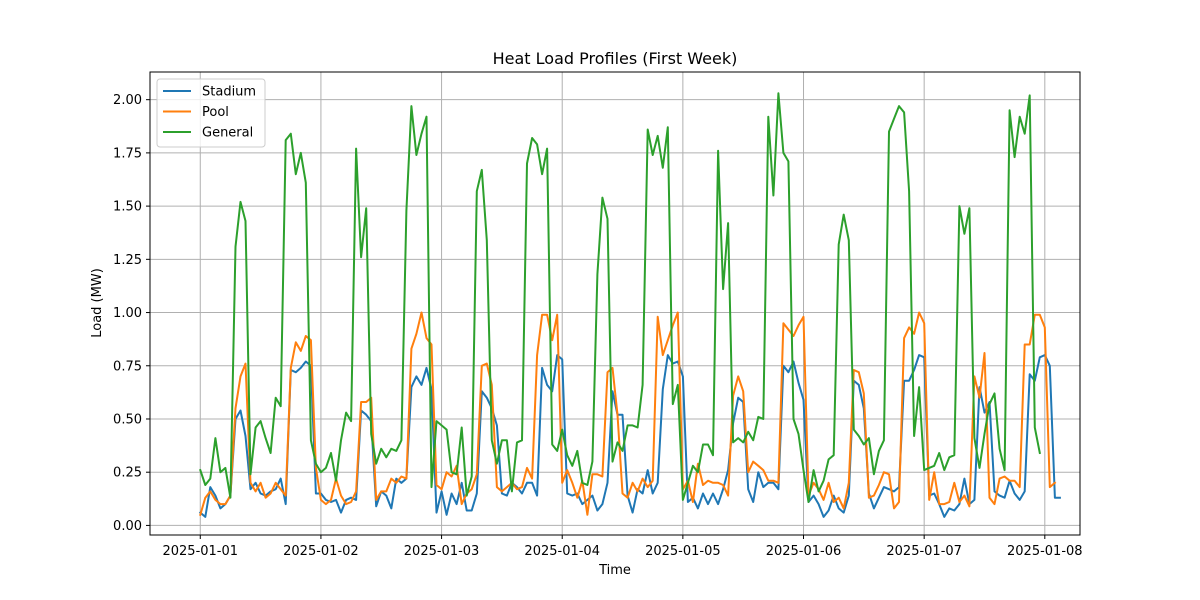  What do you see at coordinates (215, 112) in the screenshot?
I see `legend-label-pool: Pool` at bounding box center [215, 112].